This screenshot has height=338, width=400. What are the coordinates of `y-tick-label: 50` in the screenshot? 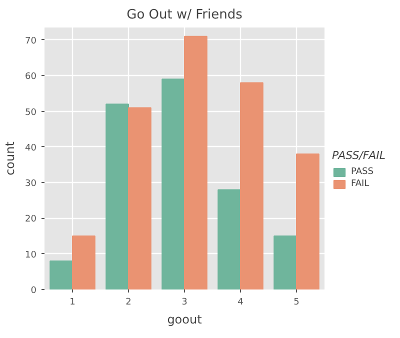 It's located at (31, 113).